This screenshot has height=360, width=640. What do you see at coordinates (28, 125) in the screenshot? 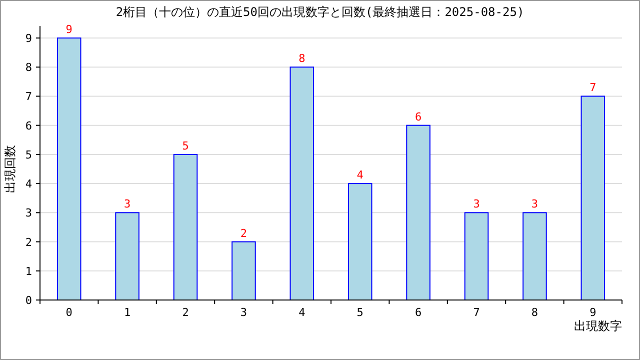
I see `y-tick-label: 6` at bounding box center [28, 125].